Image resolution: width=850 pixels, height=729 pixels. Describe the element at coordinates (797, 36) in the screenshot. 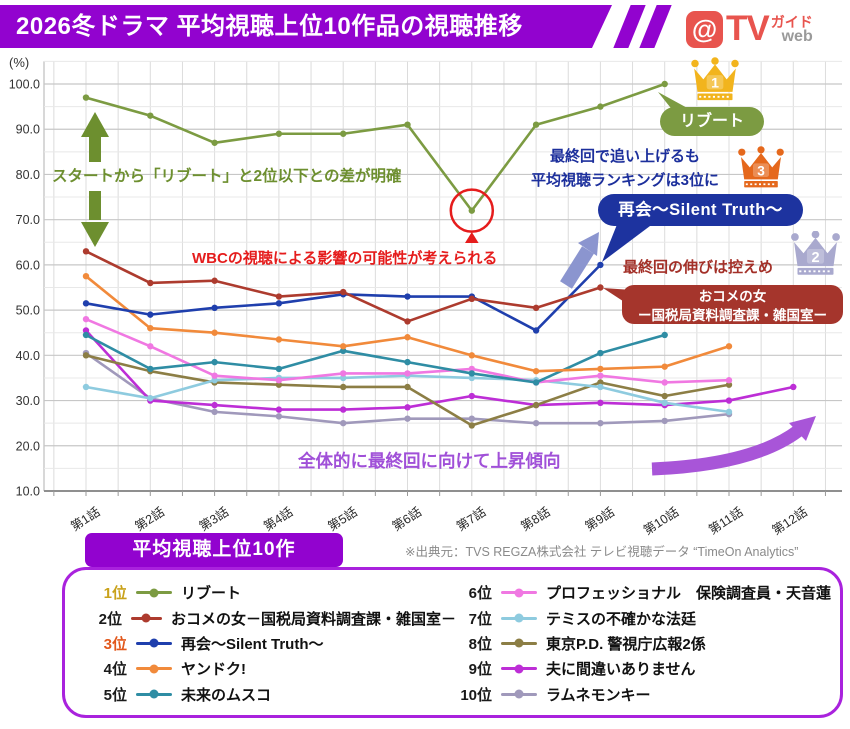

I see `logo-web-text: web` at that location.